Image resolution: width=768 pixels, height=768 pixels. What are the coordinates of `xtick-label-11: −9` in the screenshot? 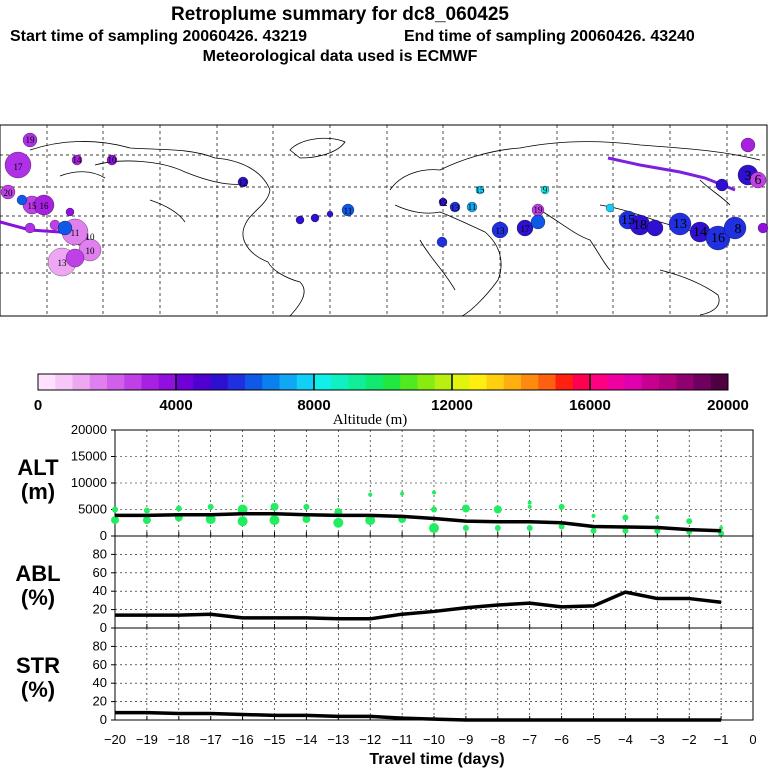 It's located at (465, 739).